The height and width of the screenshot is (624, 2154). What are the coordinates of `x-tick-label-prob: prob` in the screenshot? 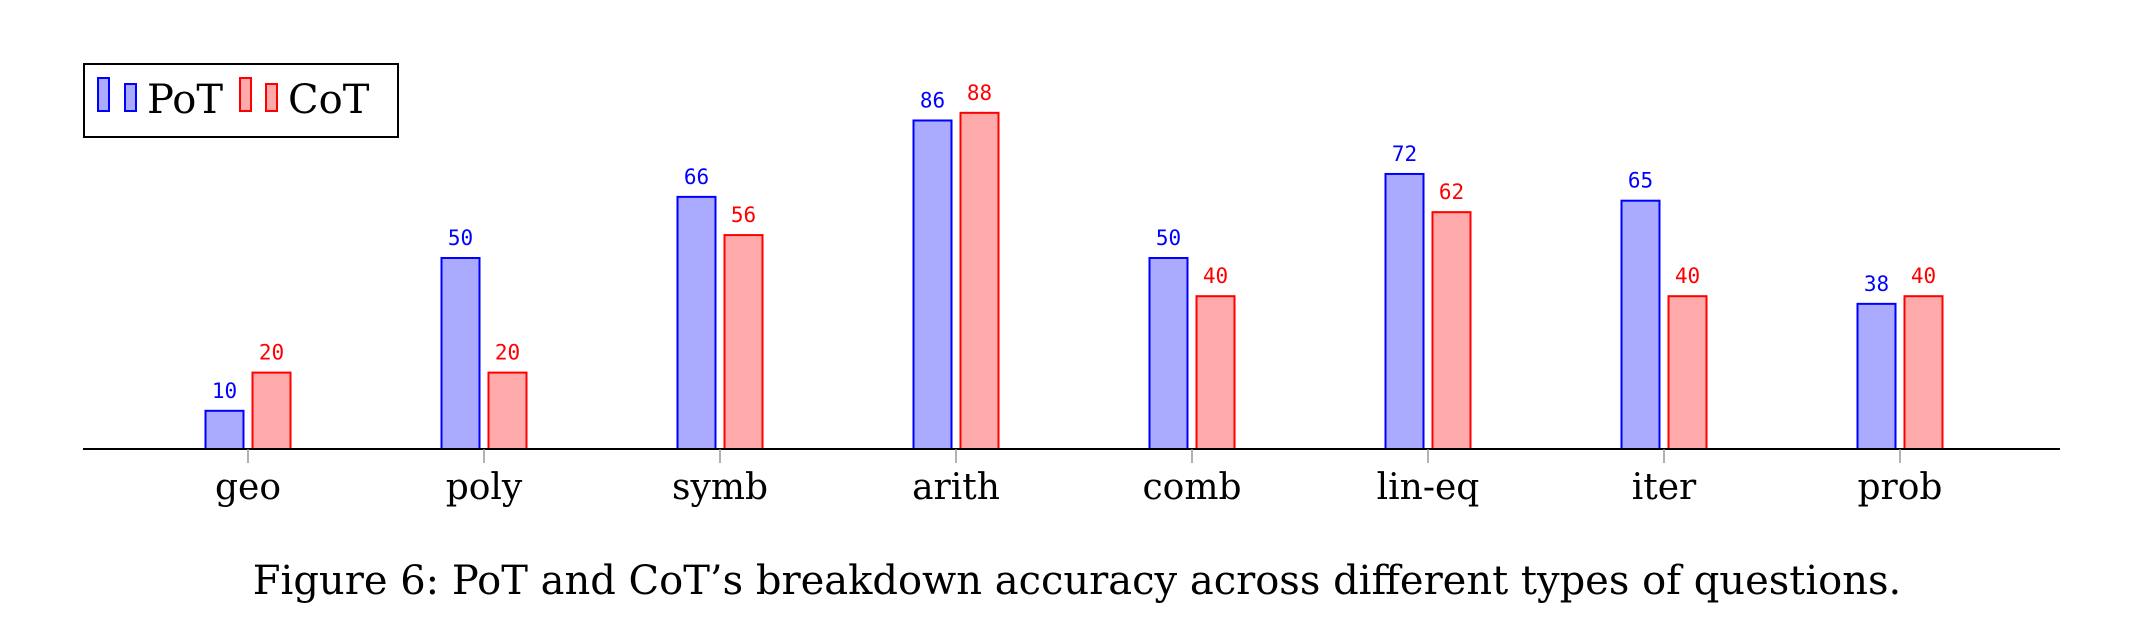 It's located at (1900, 487).